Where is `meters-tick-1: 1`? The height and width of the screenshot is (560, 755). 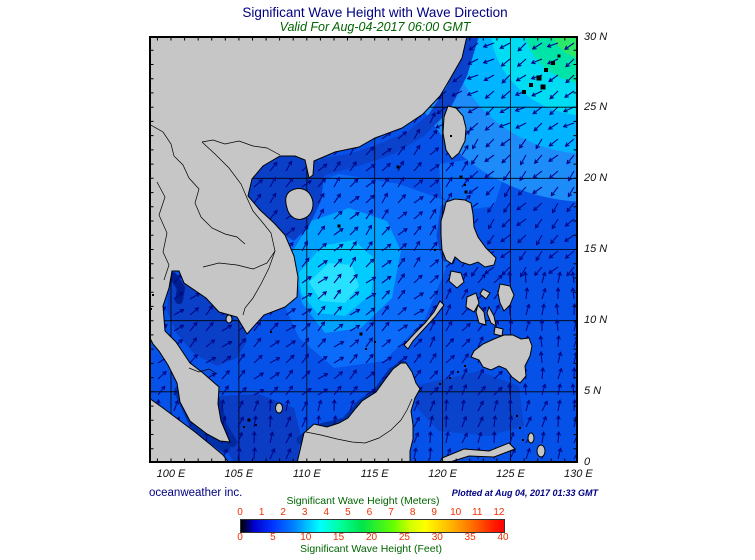
meters-tick-1: 1 is located at coordinates (261, 512).